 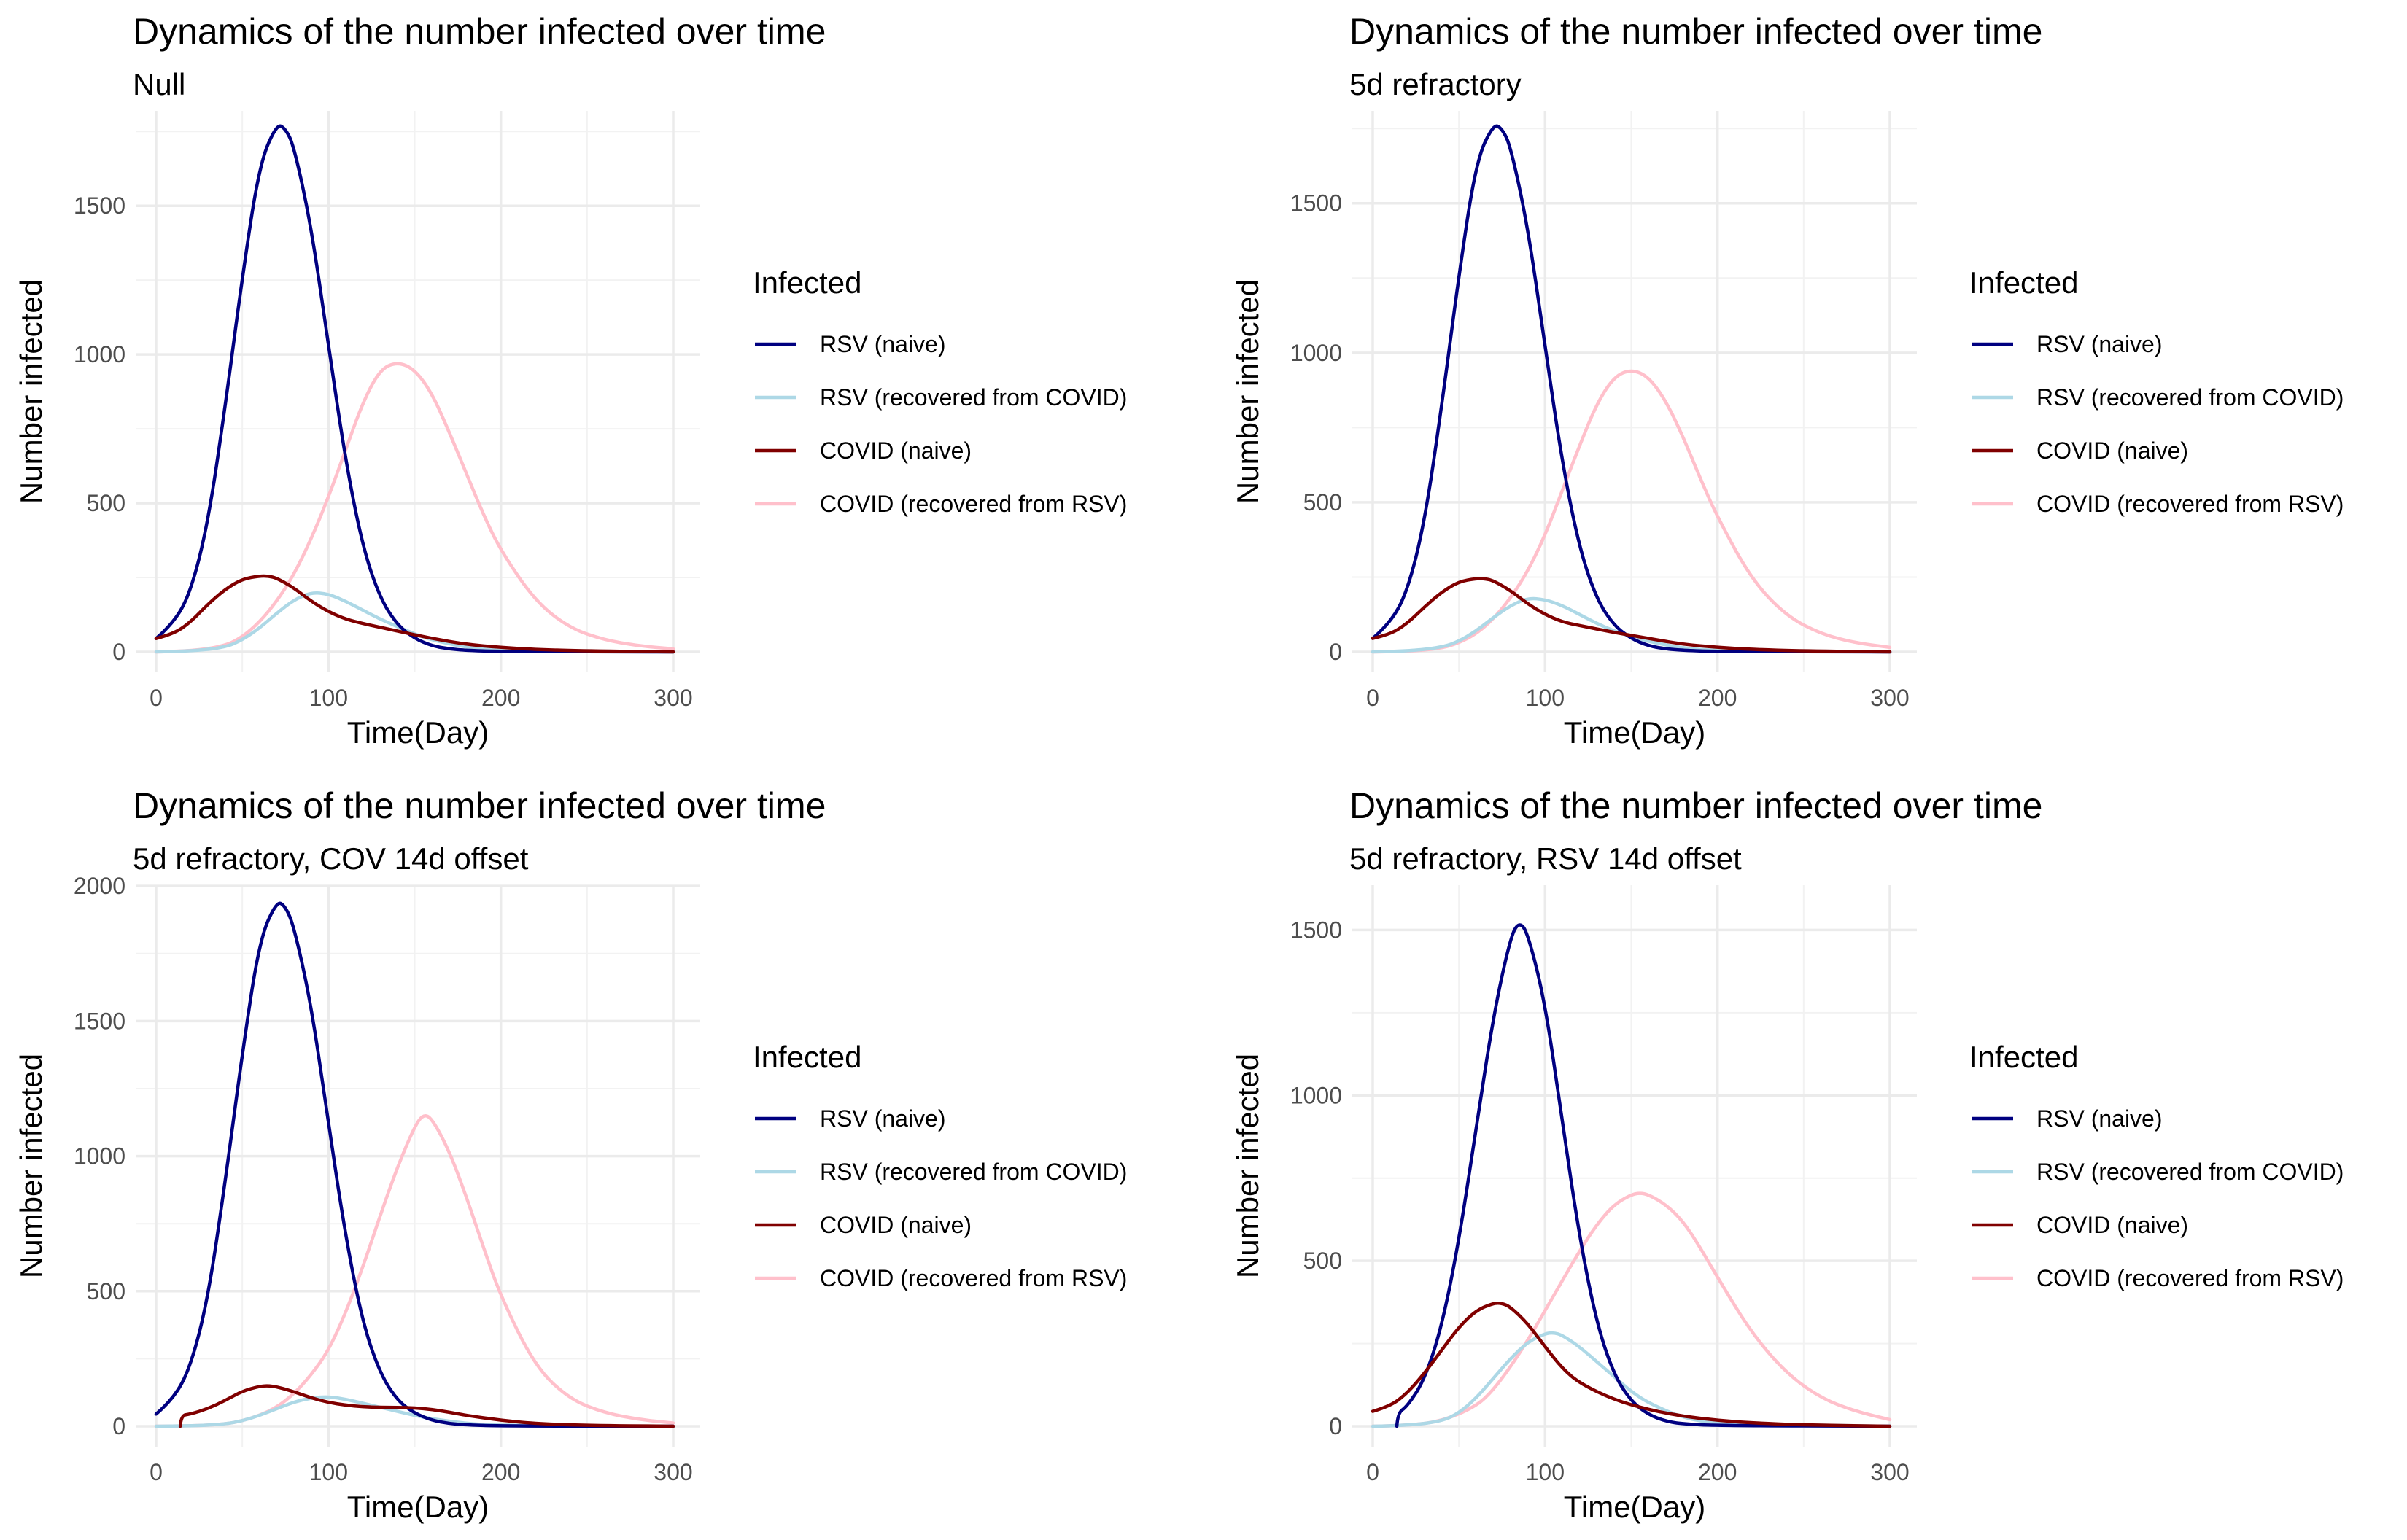 I want to click on chart-subtitle: 5d refractory, COV 14d offset, so click(x=331, y=858).